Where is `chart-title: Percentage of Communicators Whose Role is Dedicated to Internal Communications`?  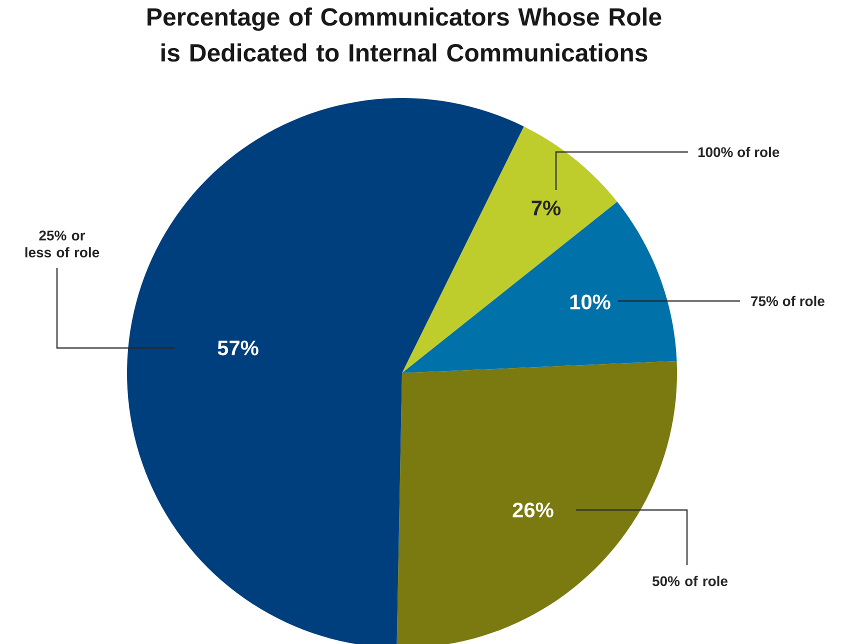
chart-title: Percentage of Communicators Whose Role is Dedicated to Internal Communications is located at coordinates (405, 35).